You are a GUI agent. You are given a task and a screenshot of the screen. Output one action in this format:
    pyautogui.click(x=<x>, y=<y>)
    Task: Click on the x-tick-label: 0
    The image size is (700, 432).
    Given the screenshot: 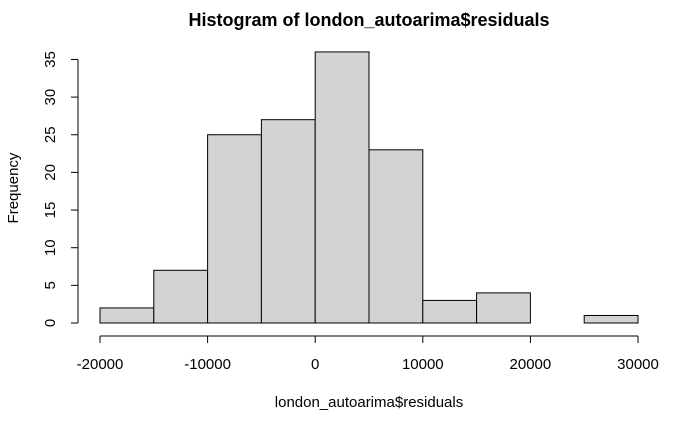 What is the action you would take?
    pyautogui.click(x=315, y=364)
    